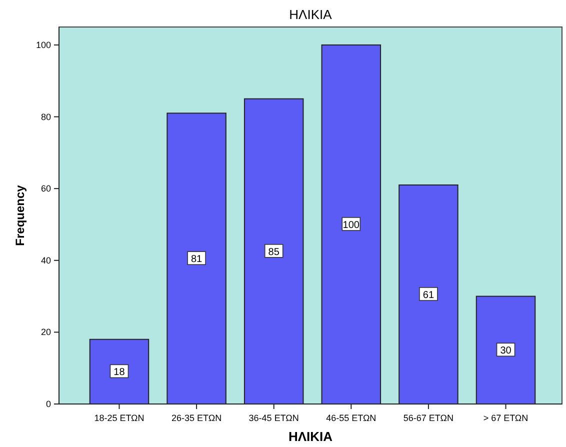 The width and height of the screenshot is (566, 447). I want to click on data-label: 100, so click(351, 225).